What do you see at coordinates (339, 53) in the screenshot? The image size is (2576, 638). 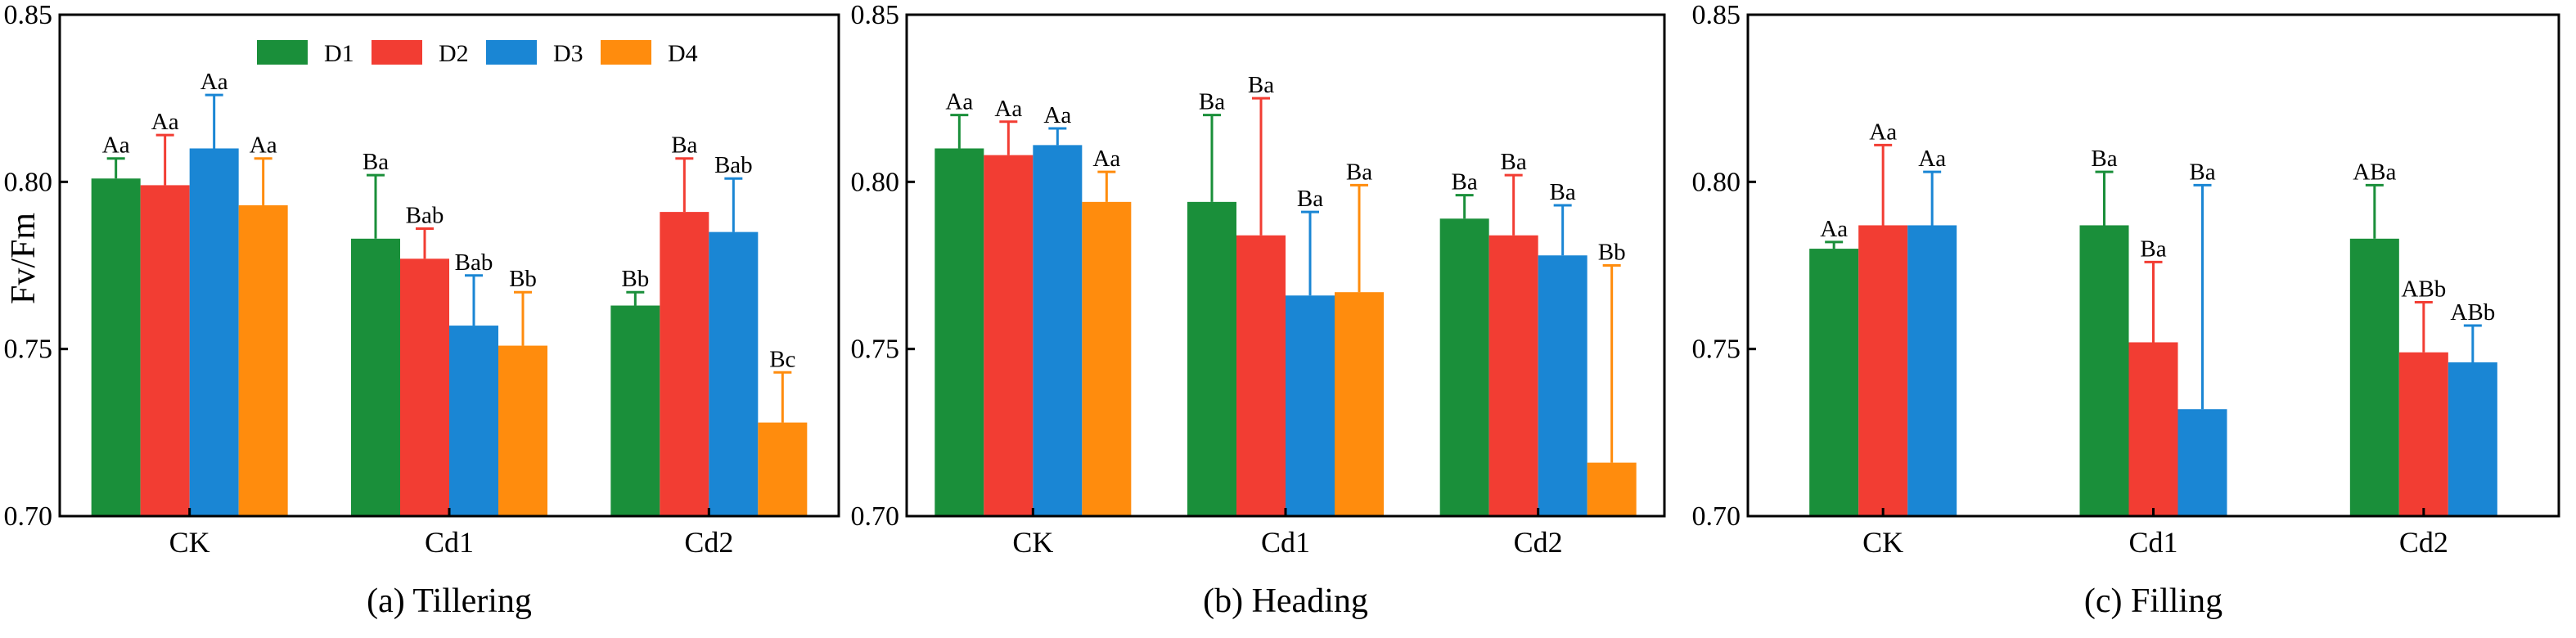 I see `legend-label-d1: D1` at bounding box center [339, 53].